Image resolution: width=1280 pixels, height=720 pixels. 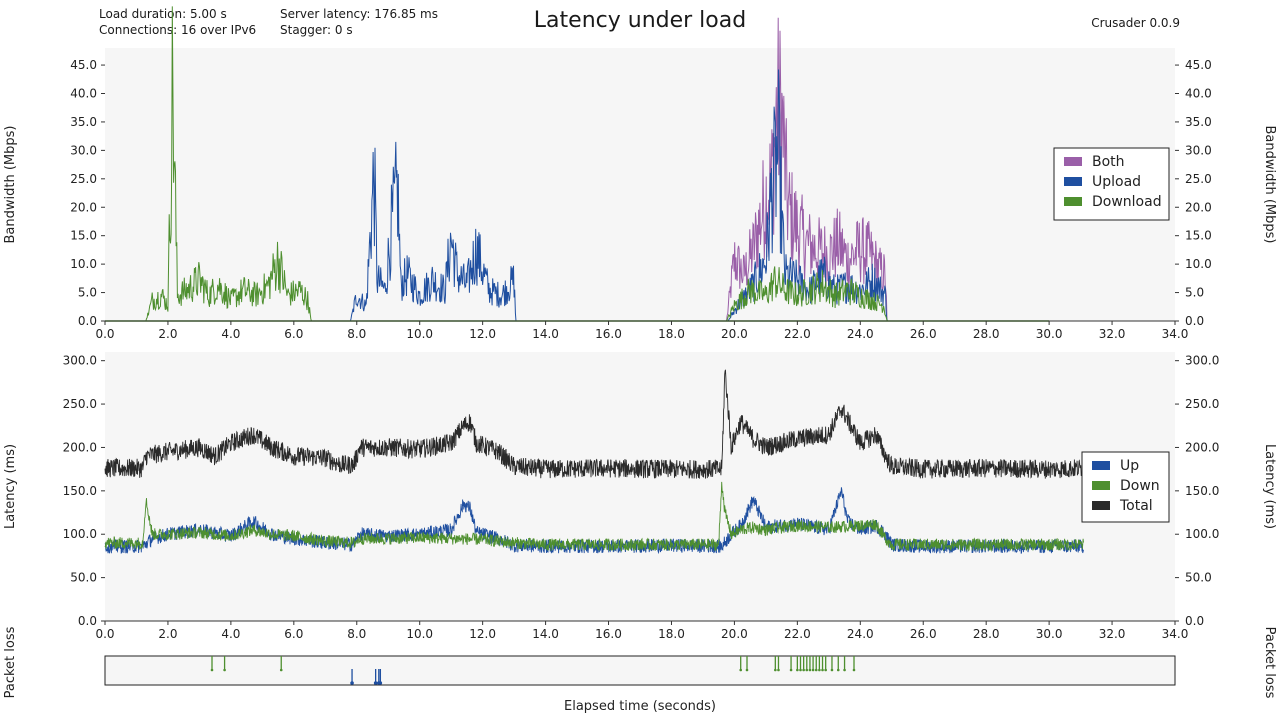 What do you see at coordinates (83, 264) in the screenshot?
I see `bandwidth-y-tick-label: 10.0` at bounding box center [83, 264].